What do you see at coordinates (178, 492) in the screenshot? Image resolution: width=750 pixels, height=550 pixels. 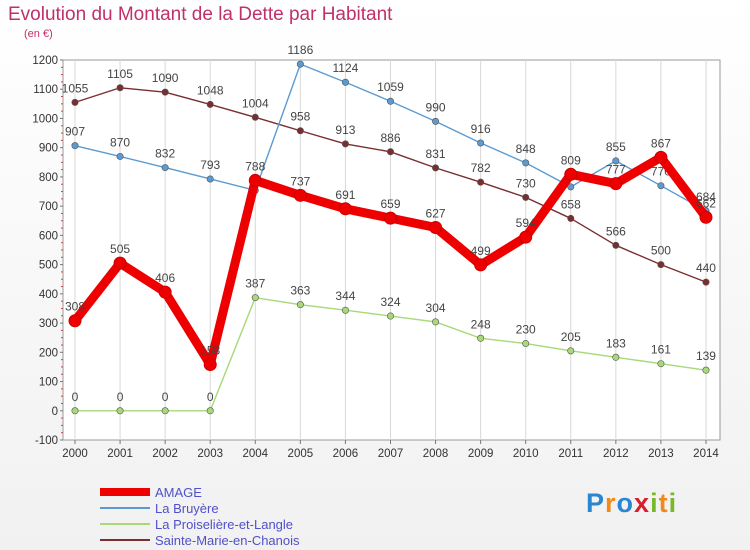 I see `legend-label: AMAGE` at bounding box center [178, 492].